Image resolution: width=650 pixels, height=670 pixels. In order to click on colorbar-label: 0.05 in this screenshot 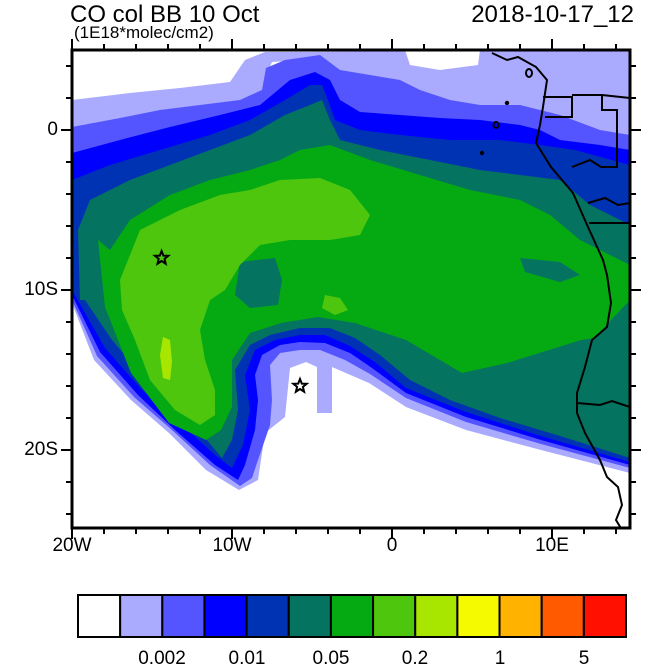, I will do `click(331, 658)`.